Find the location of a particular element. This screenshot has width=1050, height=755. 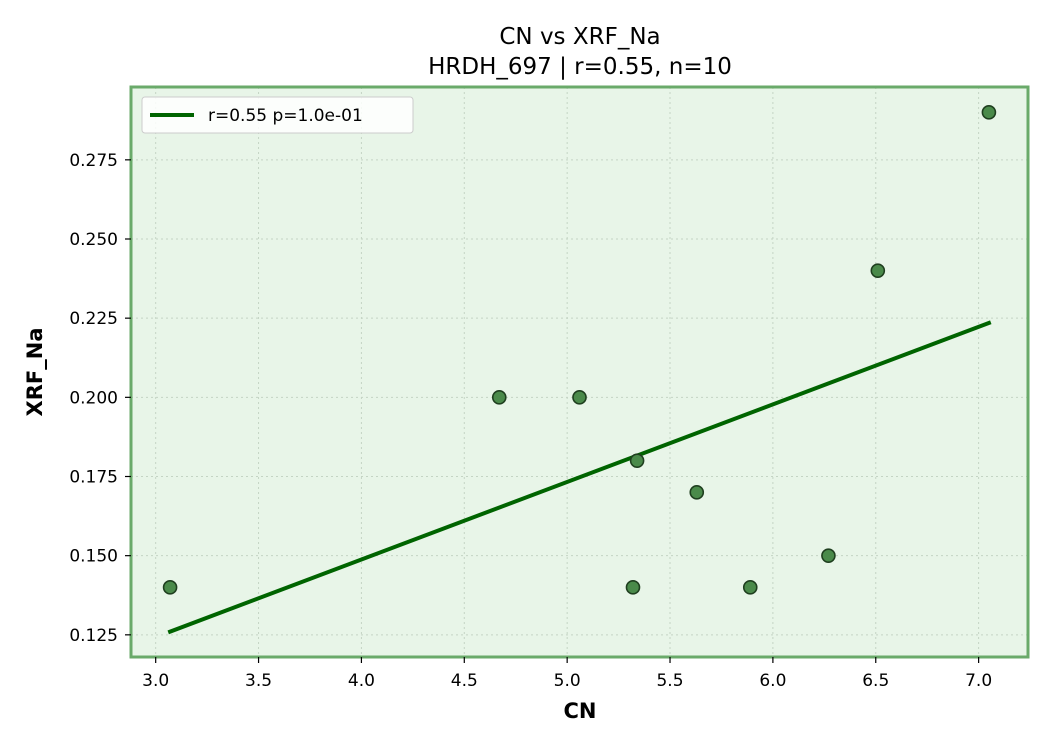

x-axis-label: CN is located at coordinates (580, 711).